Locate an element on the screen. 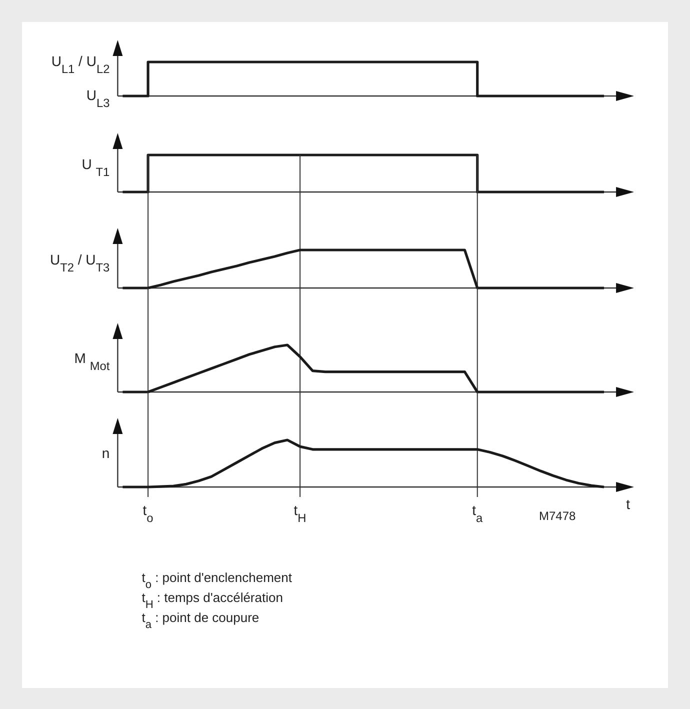  text: t$_{H}$ : temps d'accélération is located at coordinates (212, 600).